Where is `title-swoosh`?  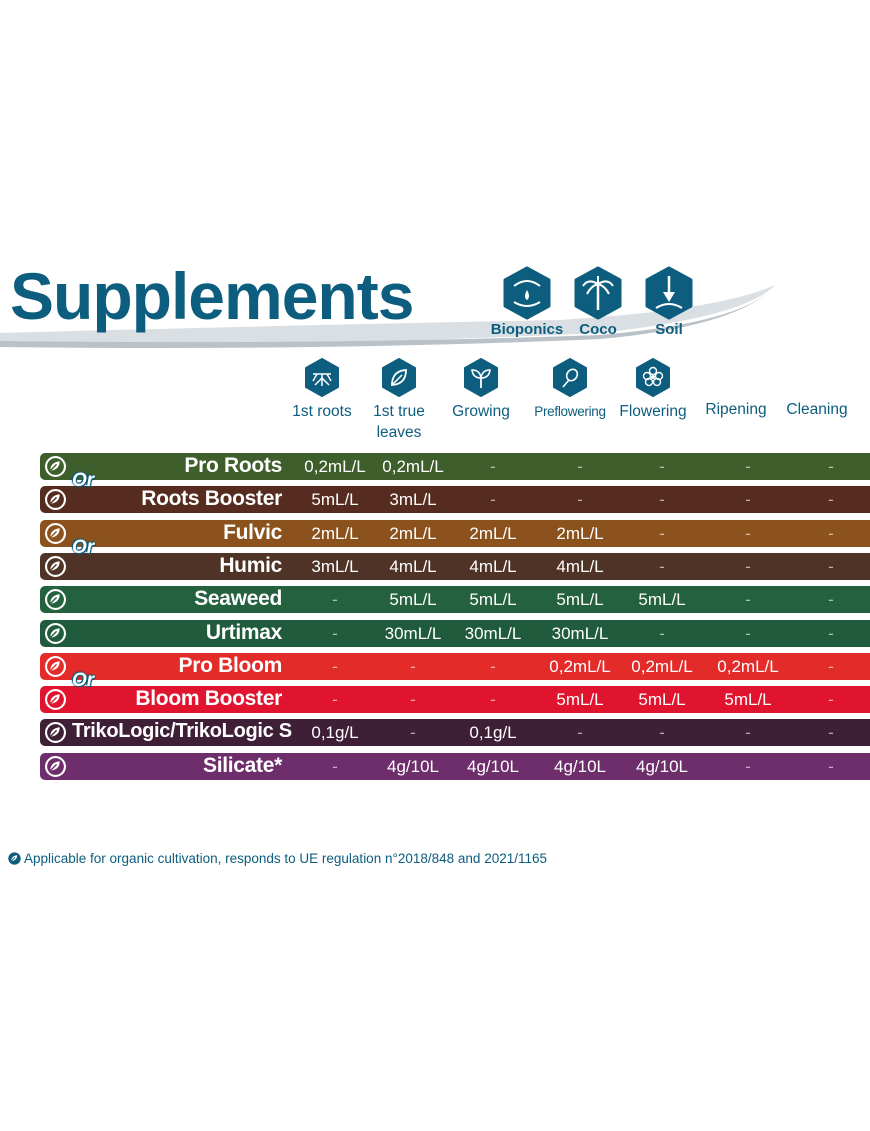
title-swoosh is located at coordinates (387, 316).